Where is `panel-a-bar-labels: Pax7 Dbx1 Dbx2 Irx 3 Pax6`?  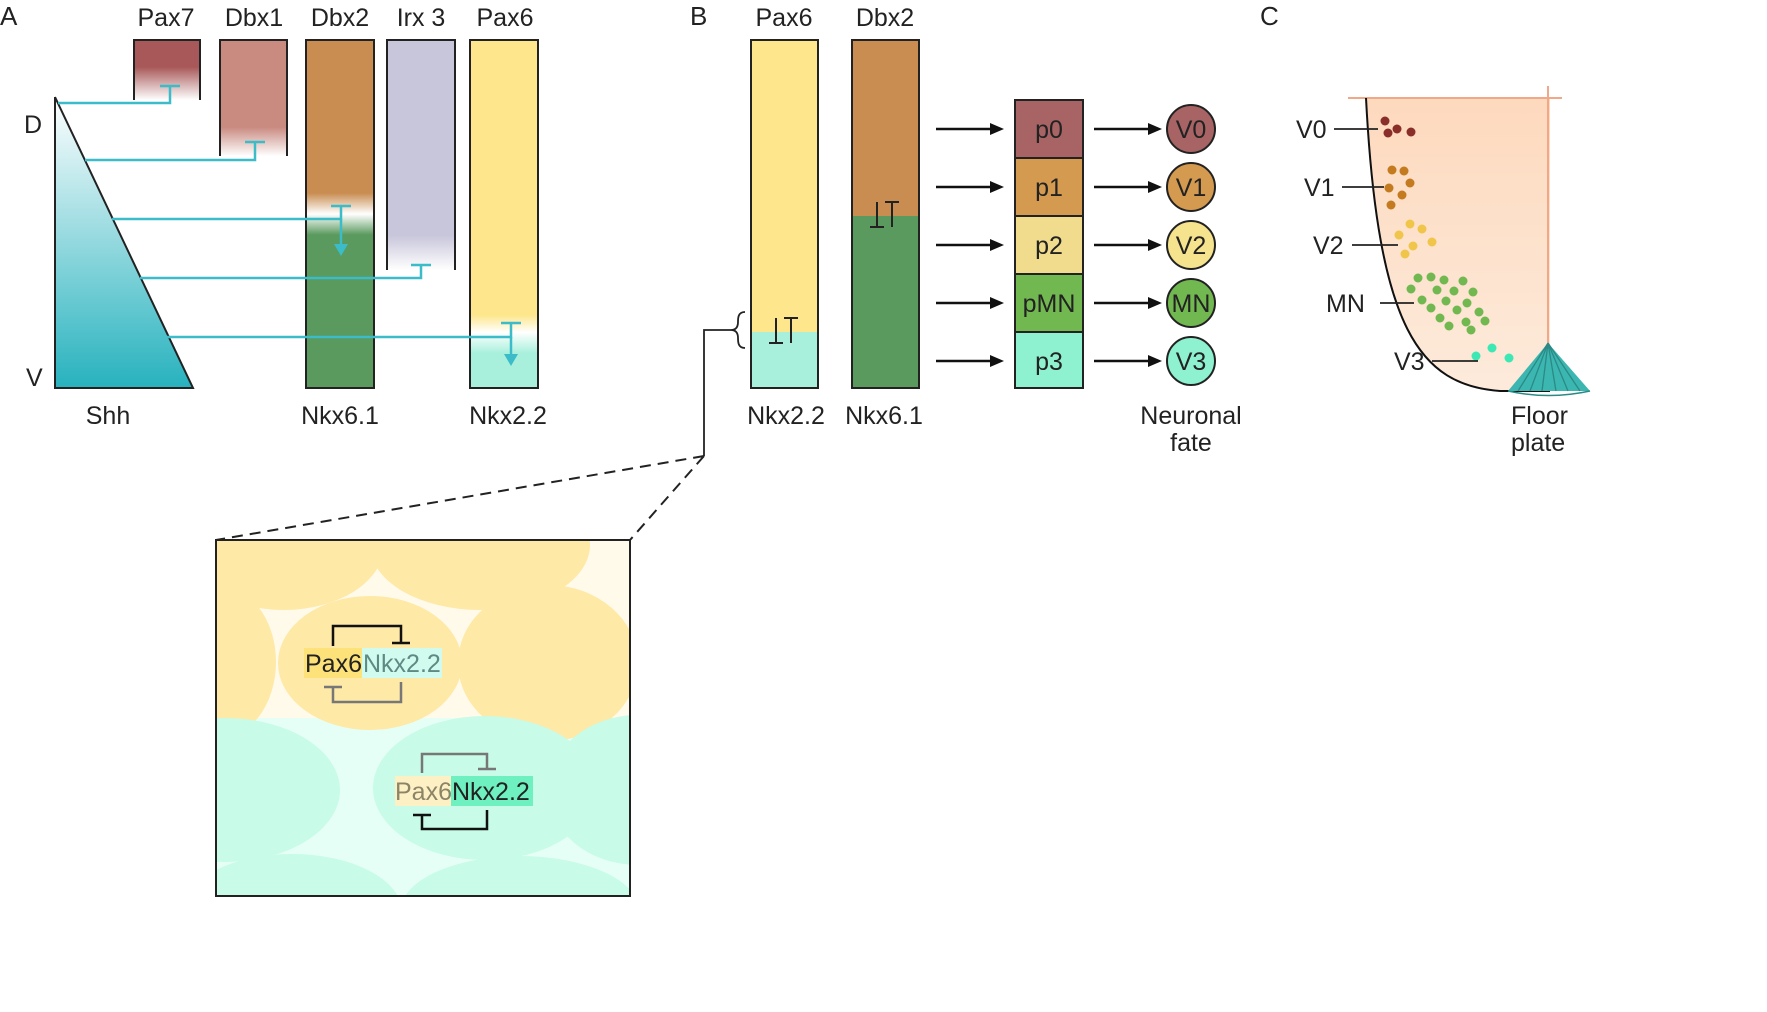 panel-a-bar-labels: Pax7 Dbx1 Dbx2 Irx 3 Pax6 is located at coordinates (336, 18).